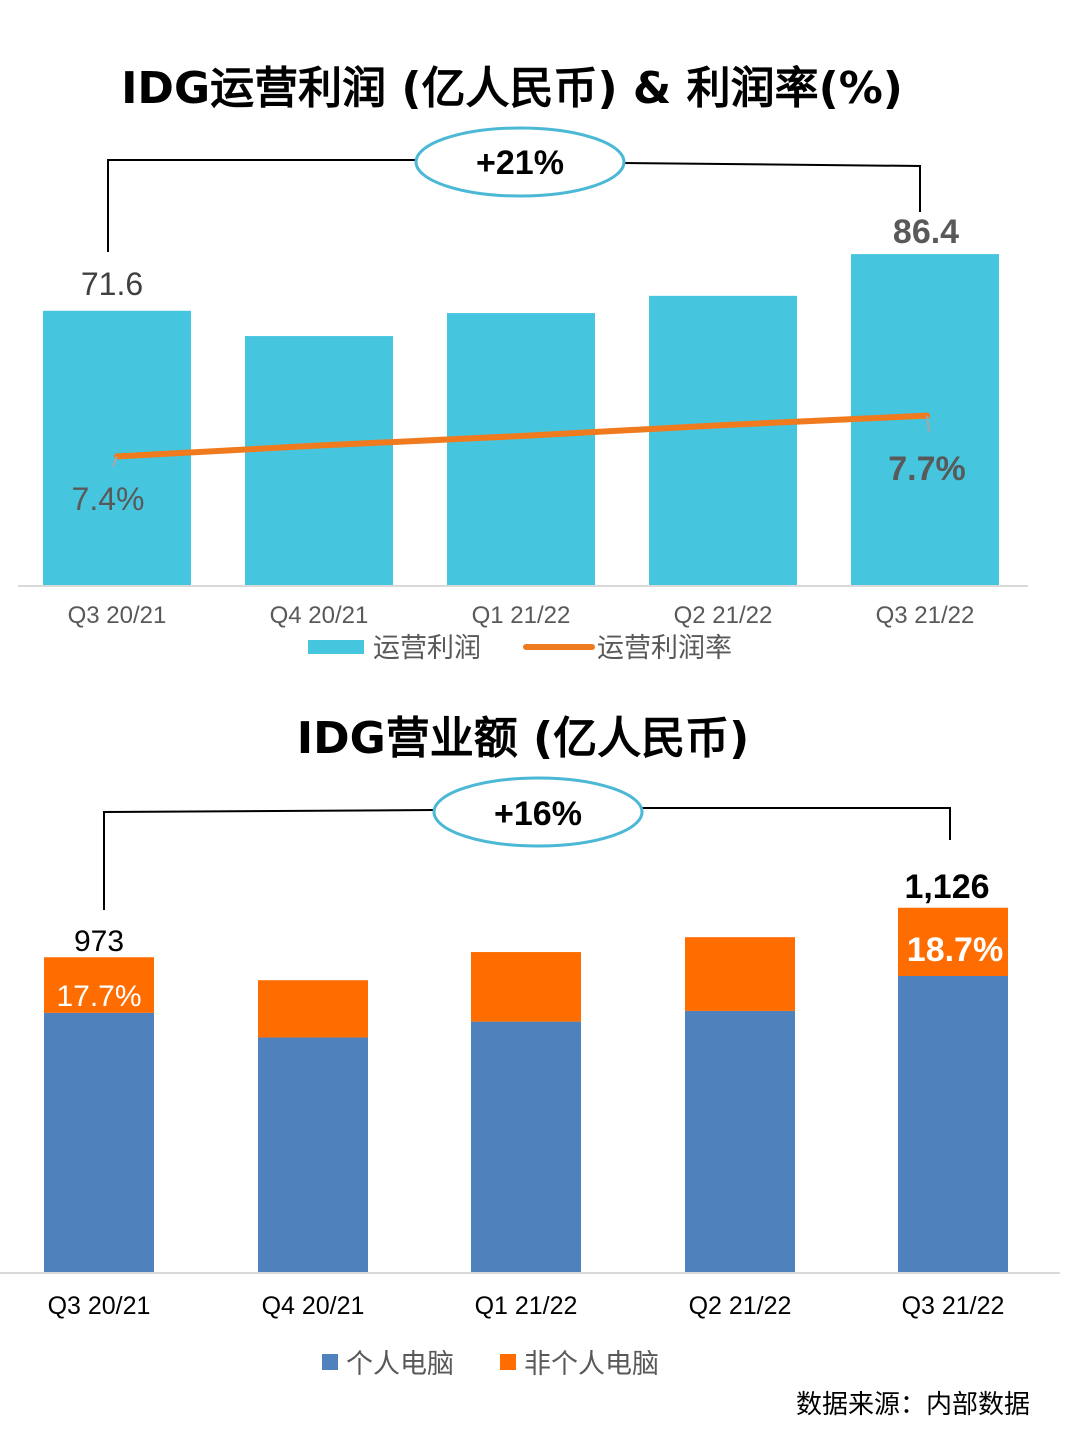  What do you see at coordinates (400, 1364) in the screenshot?
I see `chart2-legend-label-pc: 个人电脑` at bounding box center [400, 1364].